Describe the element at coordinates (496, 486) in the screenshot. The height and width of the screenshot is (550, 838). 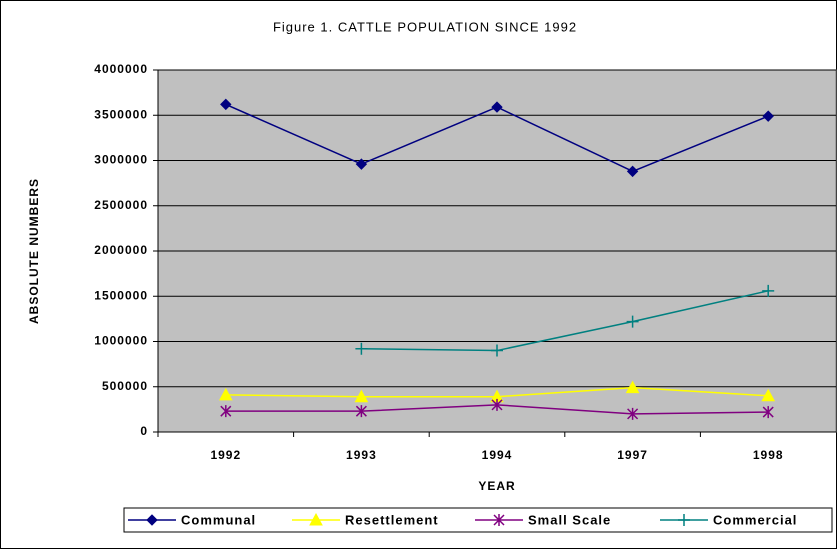
I see `x-axis-label: YEAR` at that location.